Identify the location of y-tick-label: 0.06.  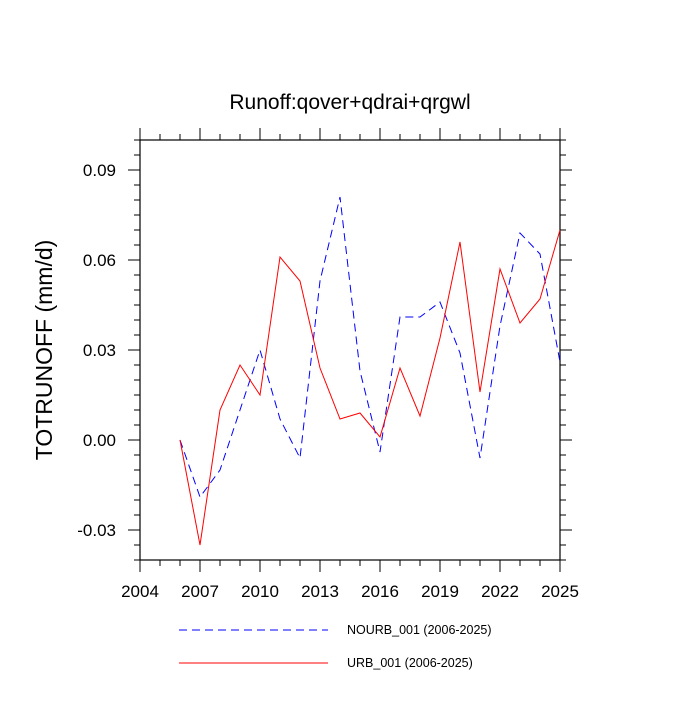
(99, 260).